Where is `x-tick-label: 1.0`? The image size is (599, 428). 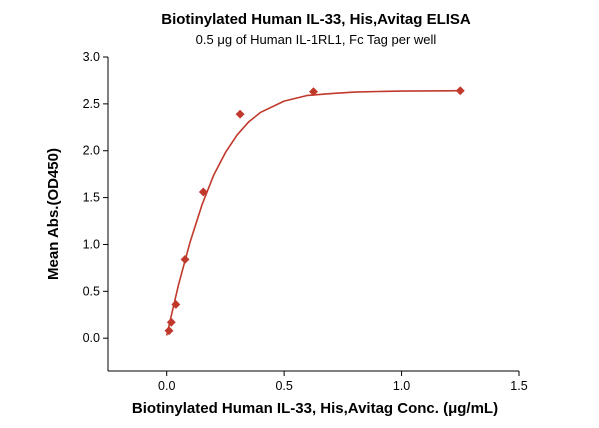 x-tick-label: 1.0 is located at coordinates (401, 386).